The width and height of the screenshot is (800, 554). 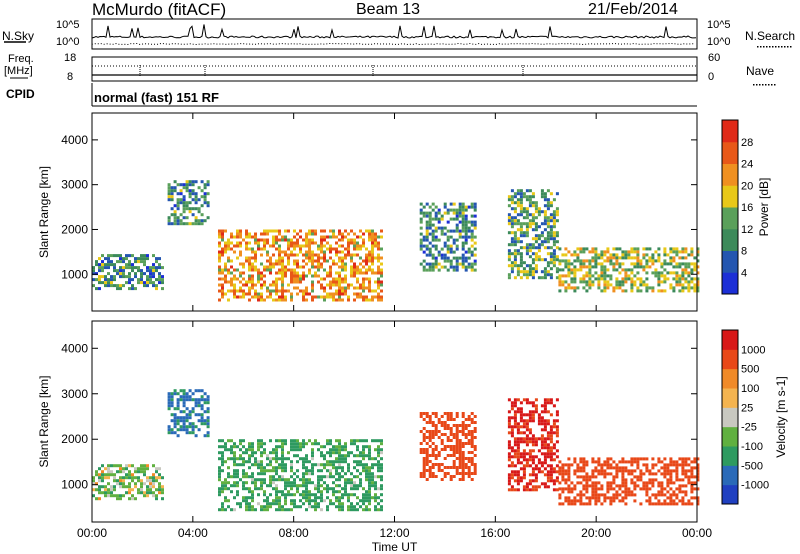 What do you see at coordinates (74, 348) in the screenshot?
I see `y-tick-label: 4000` at bounding box center [74, 348].